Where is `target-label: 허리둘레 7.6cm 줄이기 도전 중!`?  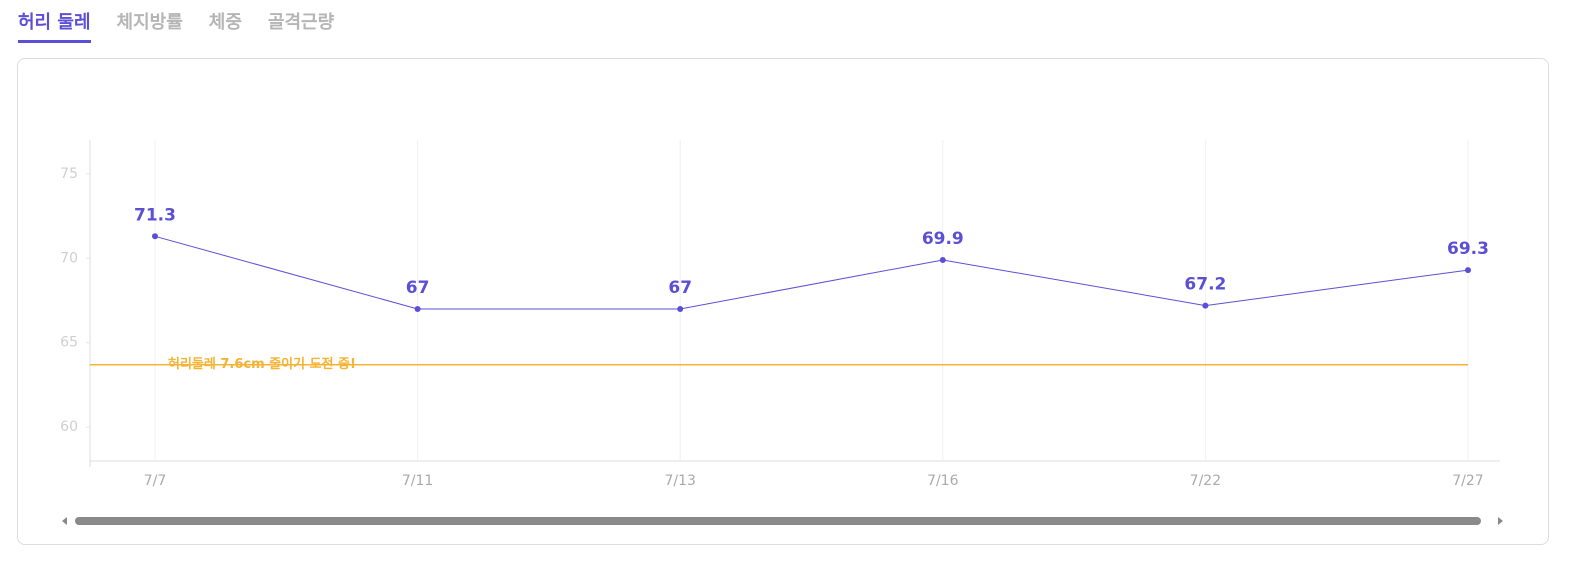
target-label: 허리둘레 7.6cm 줄이기 도전 중! is located at coordinates (262, 364).